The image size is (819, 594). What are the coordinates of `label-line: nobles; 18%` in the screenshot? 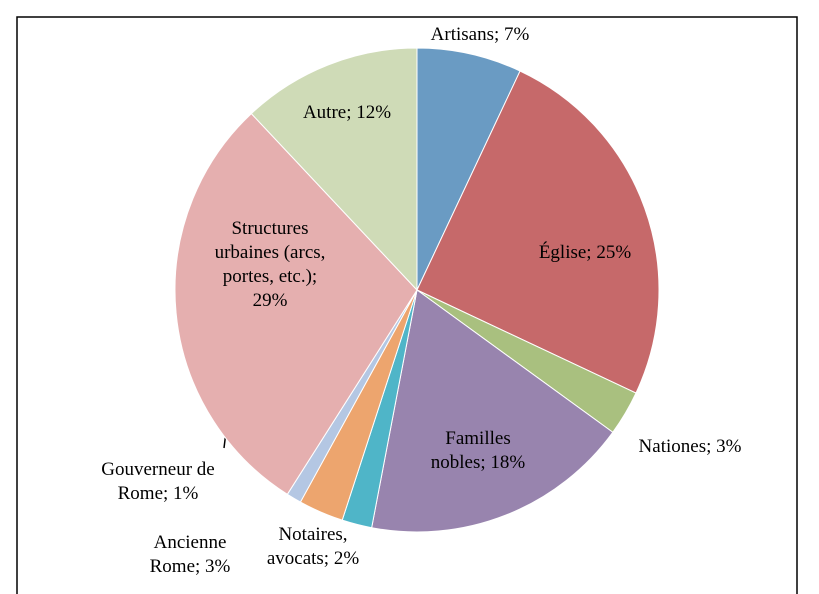 It's located at (478, 462).